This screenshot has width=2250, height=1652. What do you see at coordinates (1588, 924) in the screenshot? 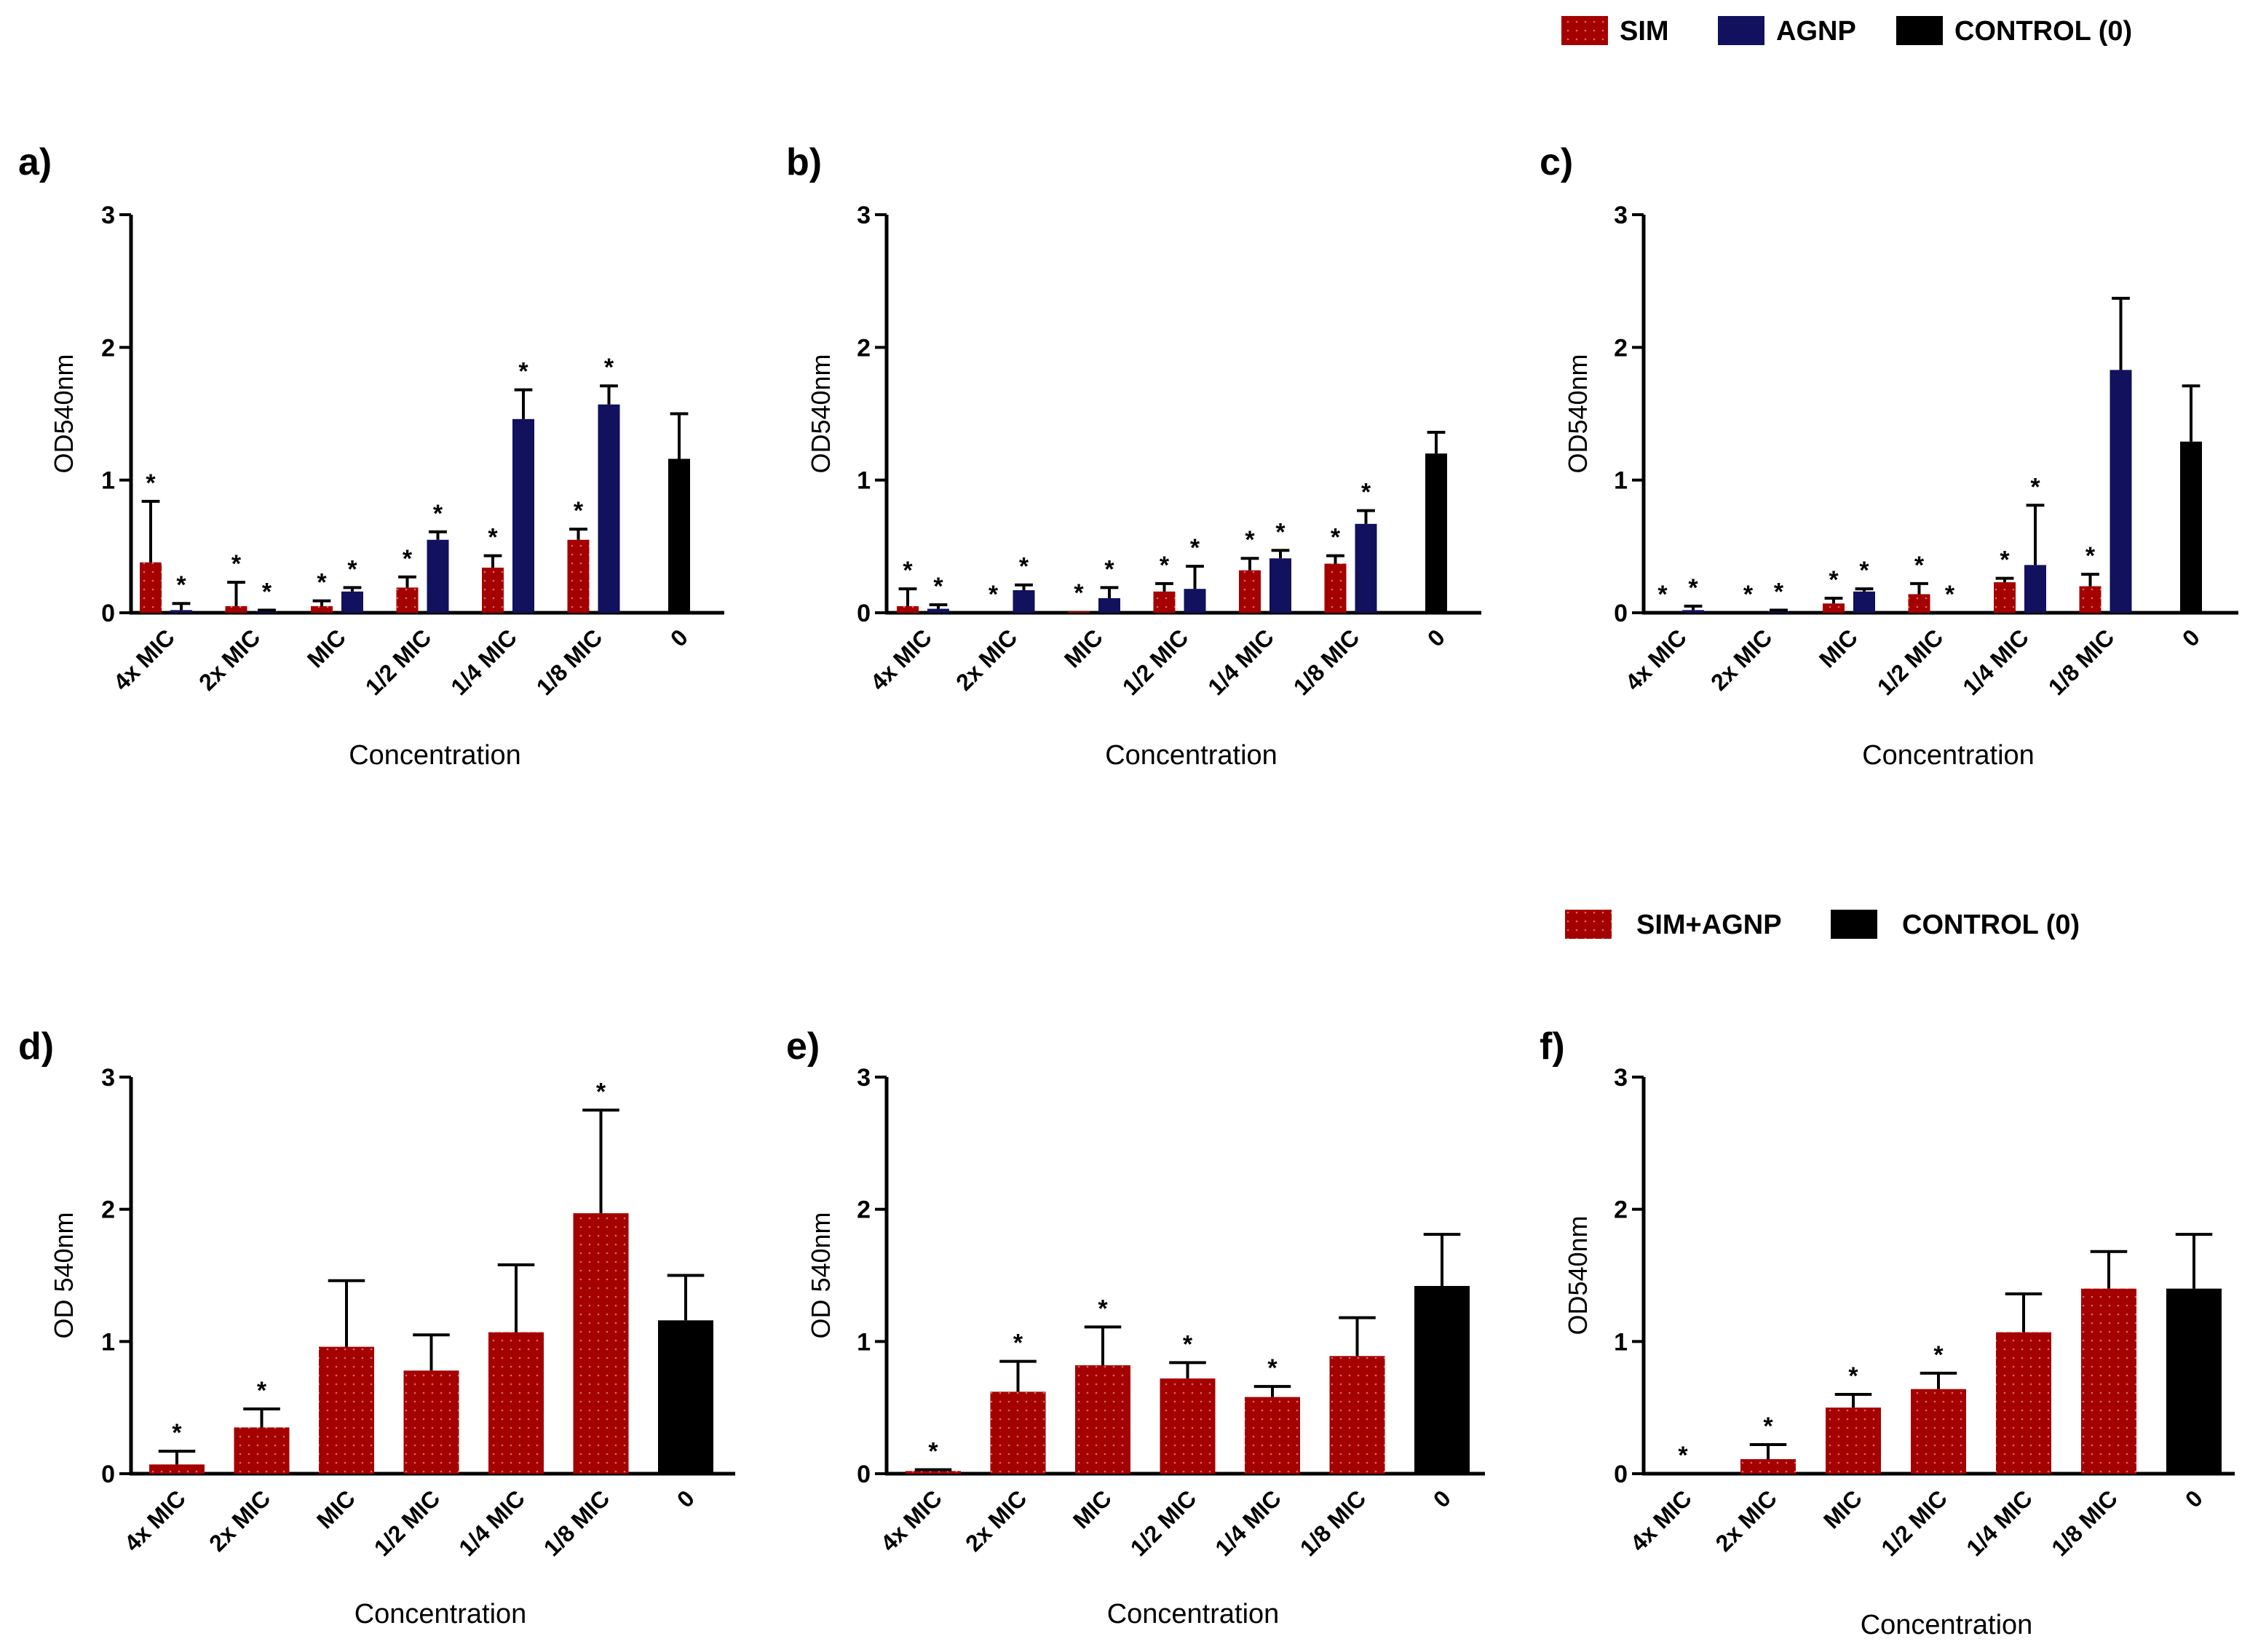
I see `legend-swatch-sim-agnp` at bounding box center [1588, 924].